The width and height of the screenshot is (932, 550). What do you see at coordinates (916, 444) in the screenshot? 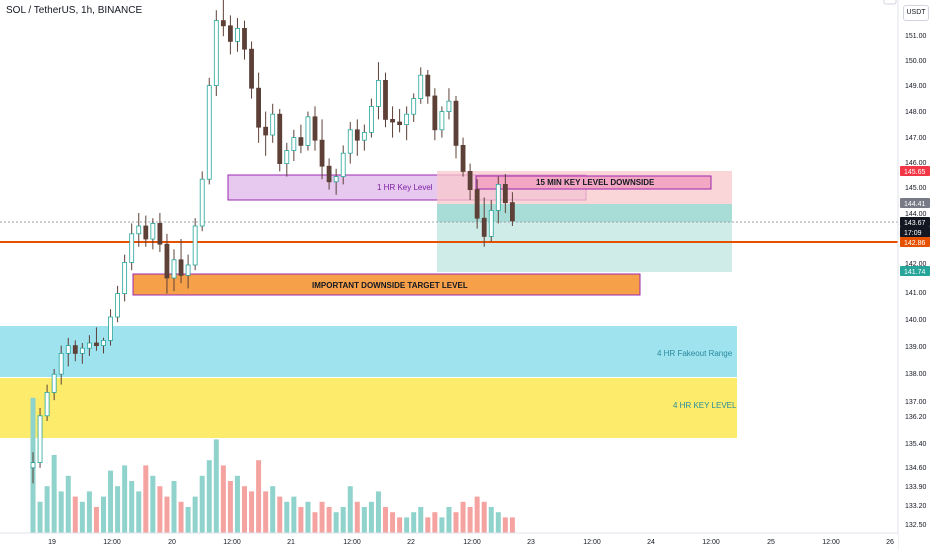
I see `price-tick-label: 135.40` at bounding box center [916, 444].